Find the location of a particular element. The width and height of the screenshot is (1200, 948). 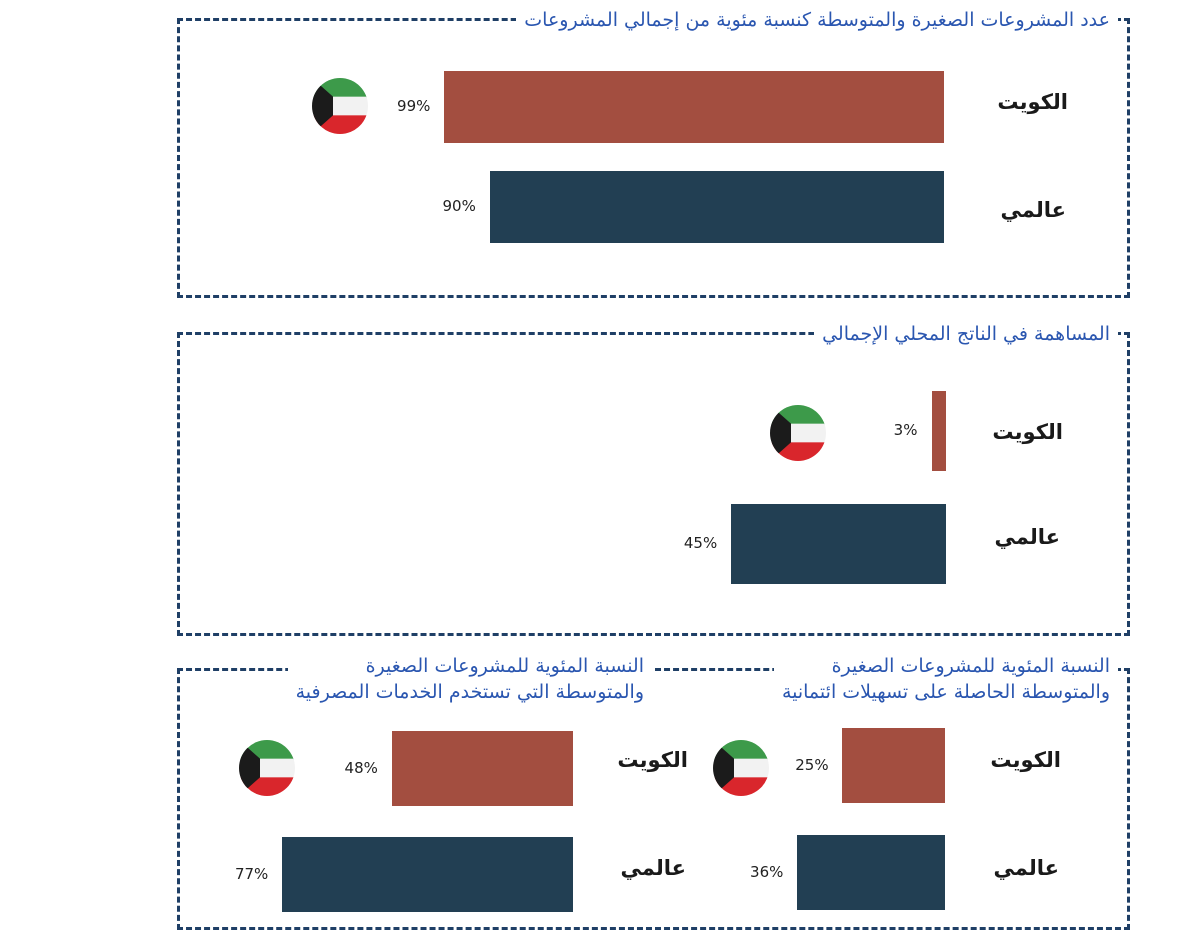

panel-4-category-kuwait: الكويت is located at coordinates (652, 760).